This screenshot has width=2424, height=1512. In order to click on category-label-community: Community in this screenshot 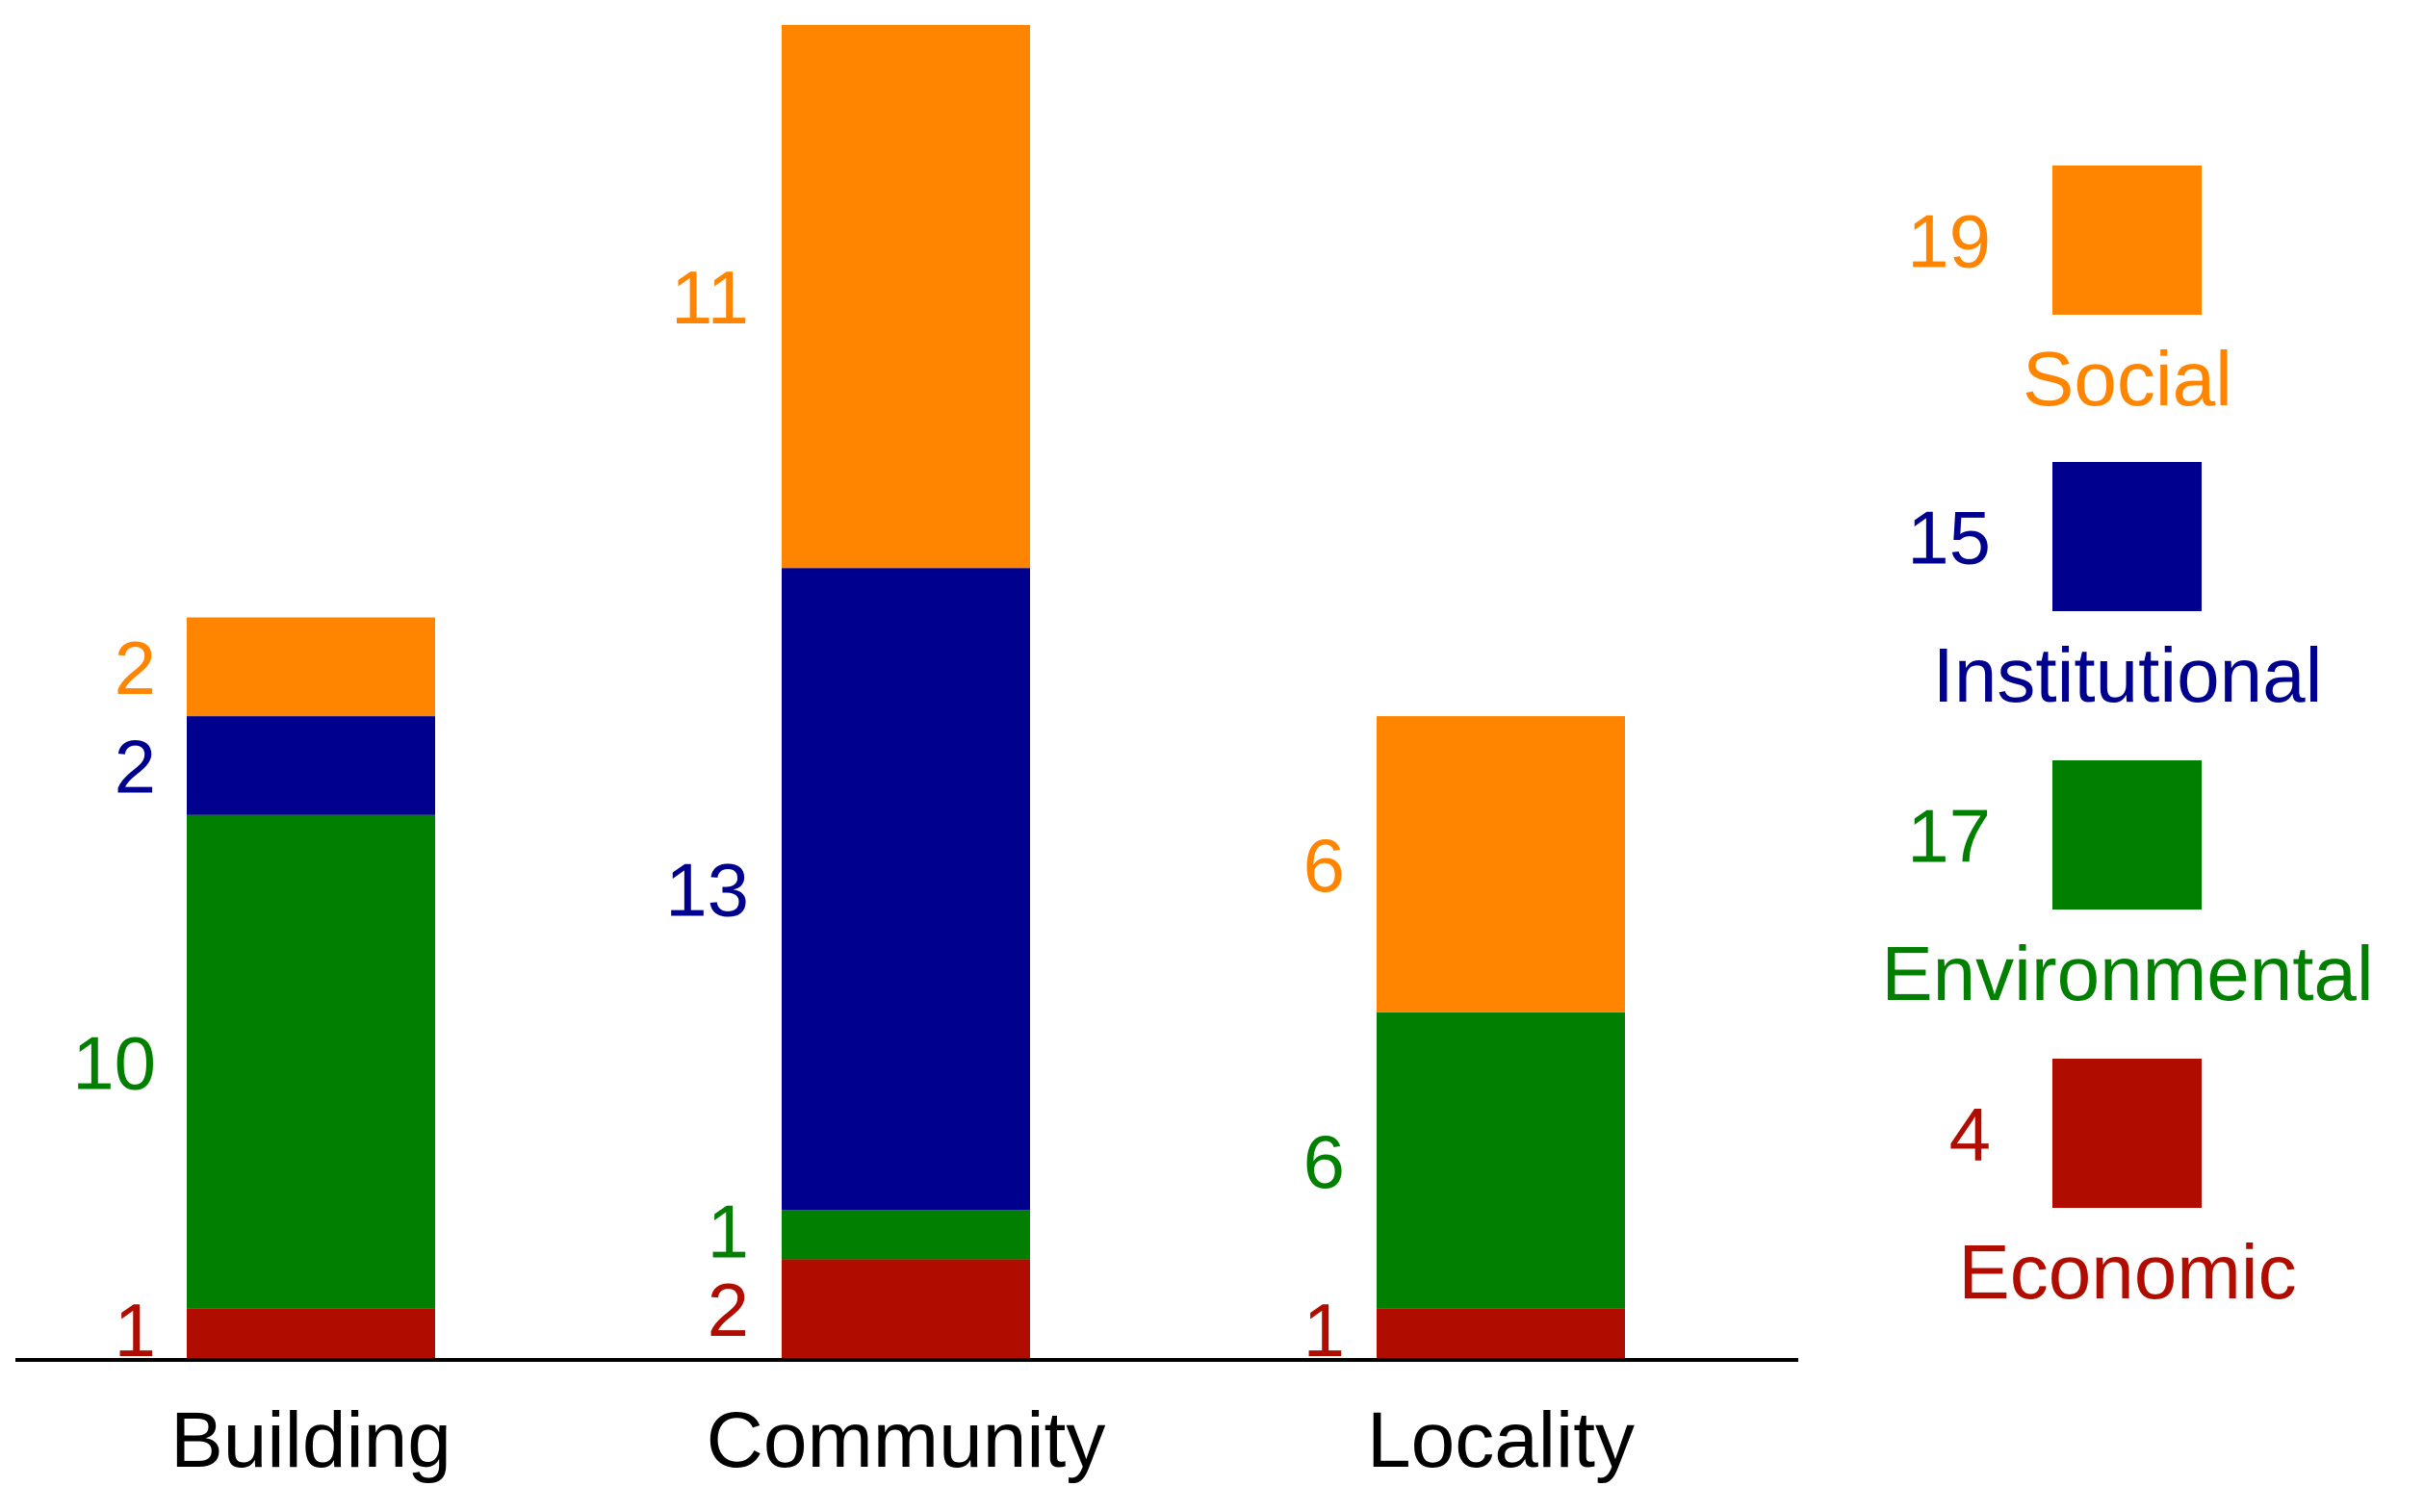, I will do `click(907, 1440)`.